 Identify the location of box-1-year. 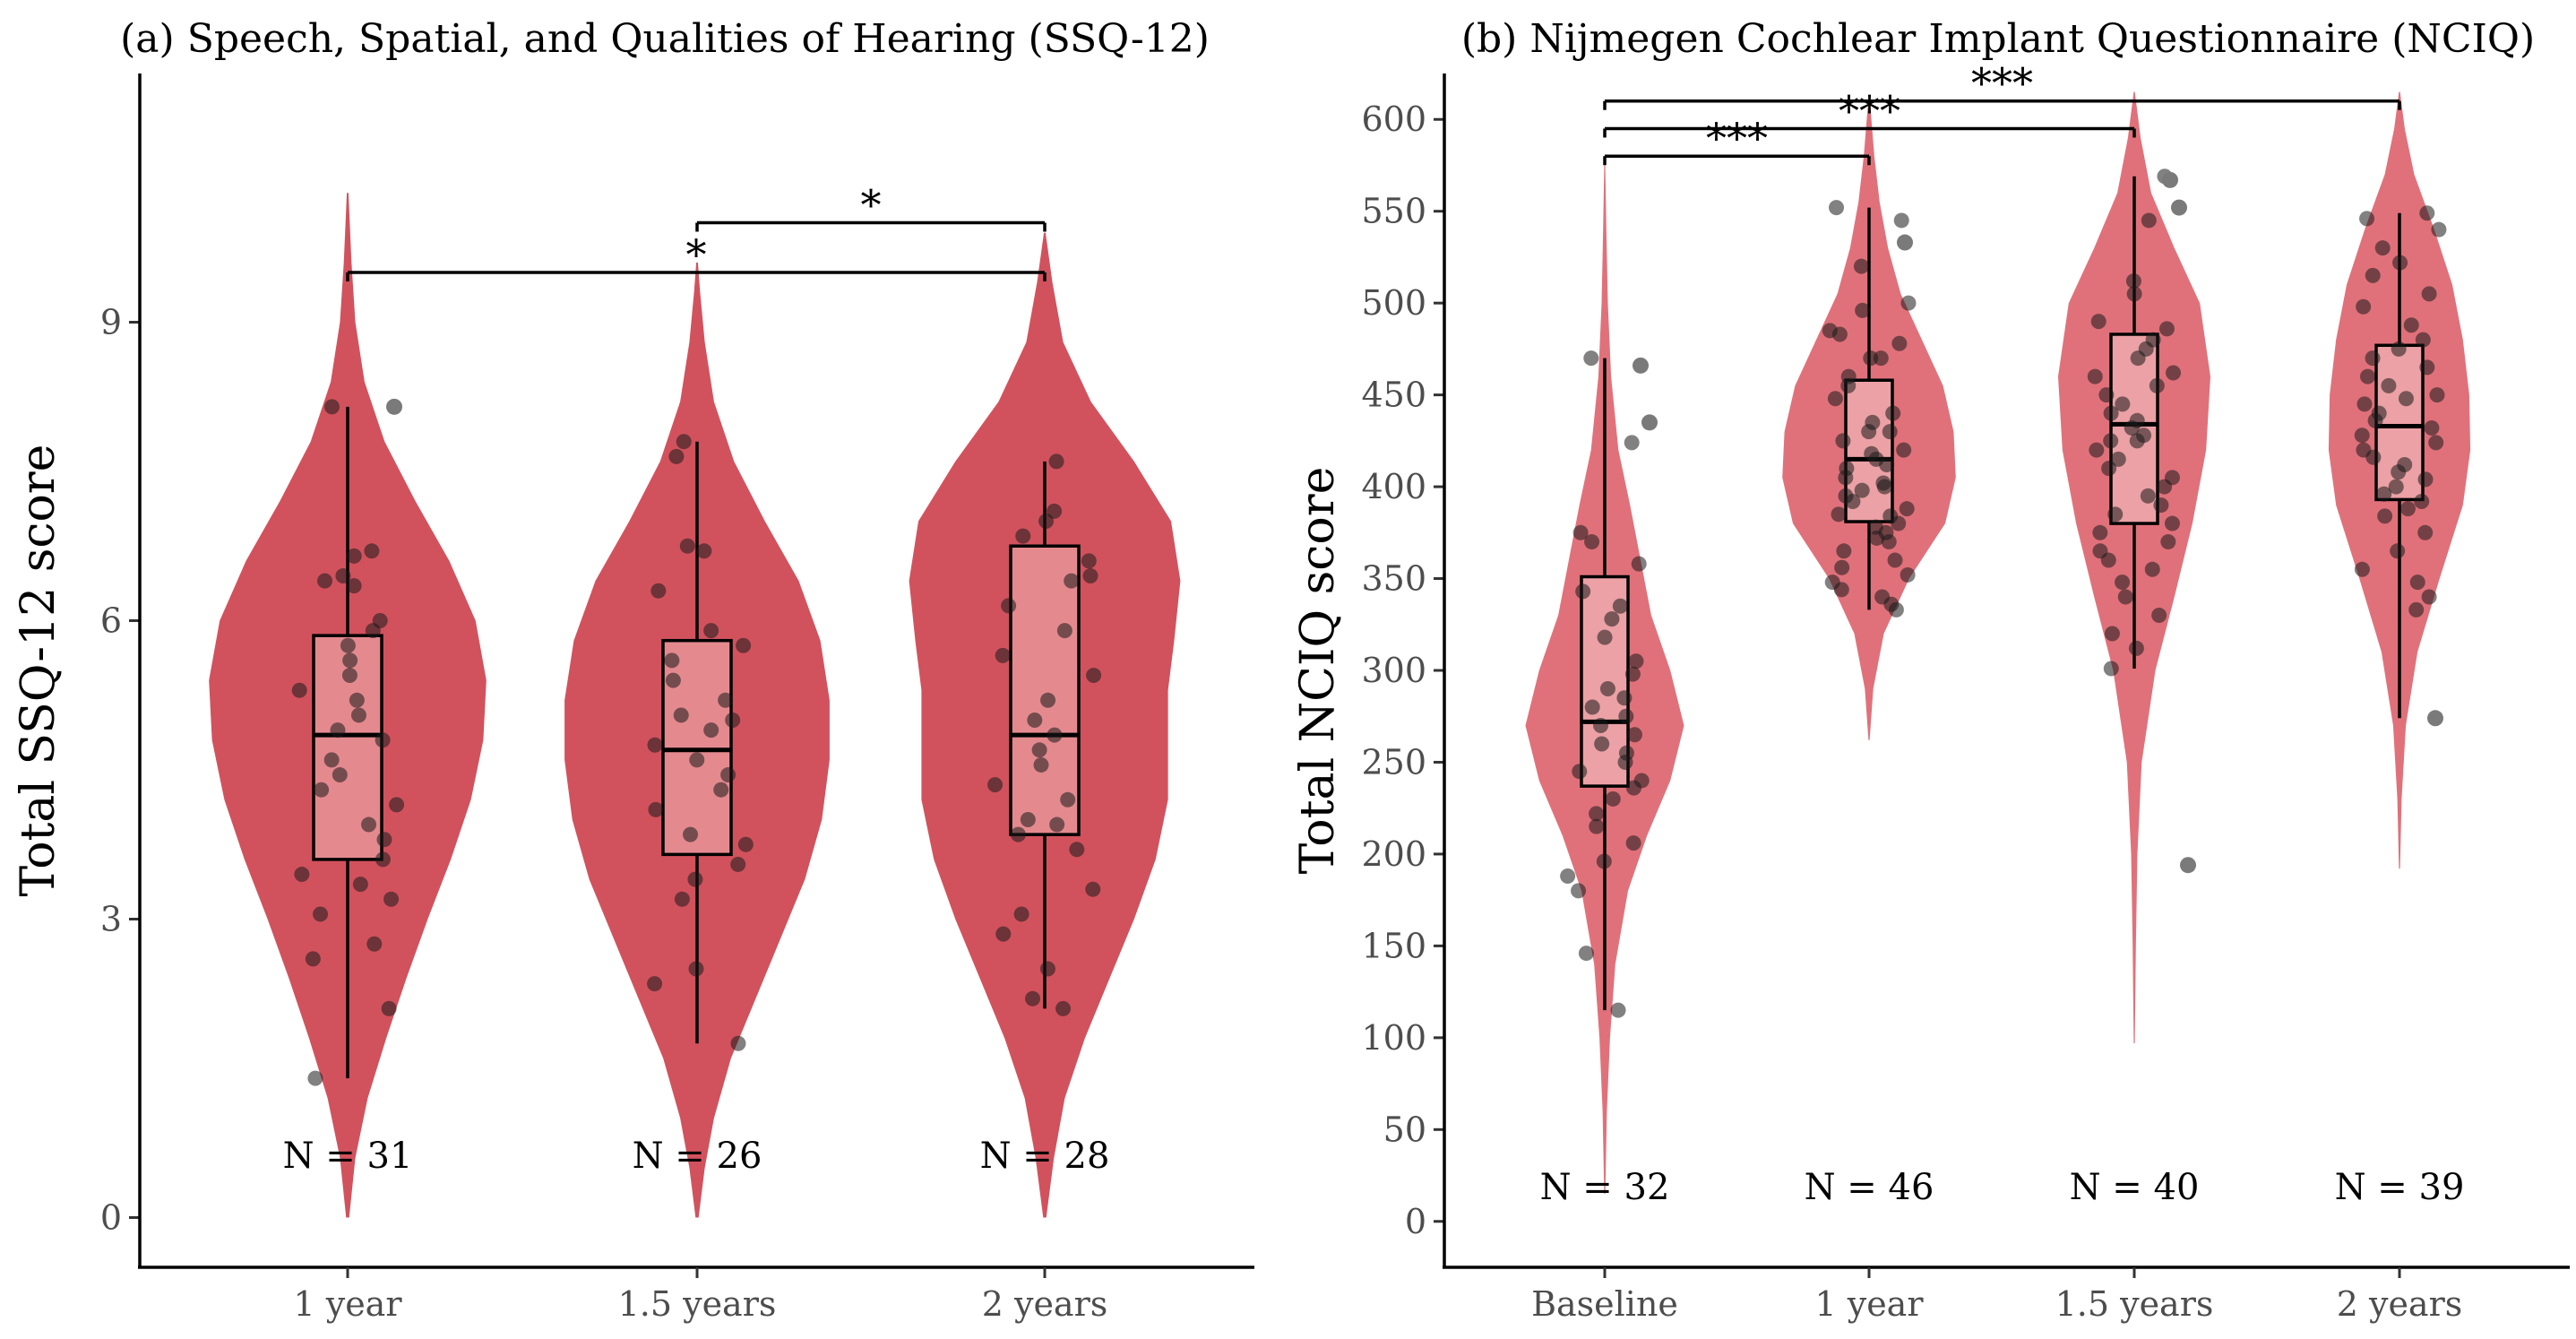
(1869, 450).